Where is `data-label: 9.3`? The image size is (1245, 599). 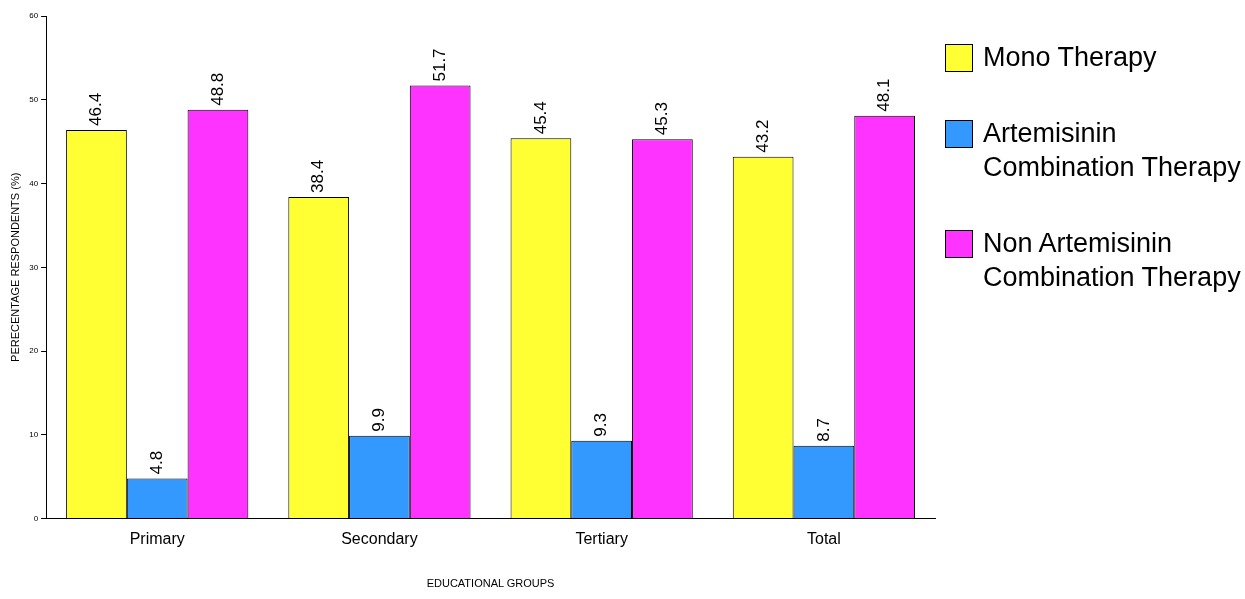 data-label: 9.3 is located at coordinates (601, 425).